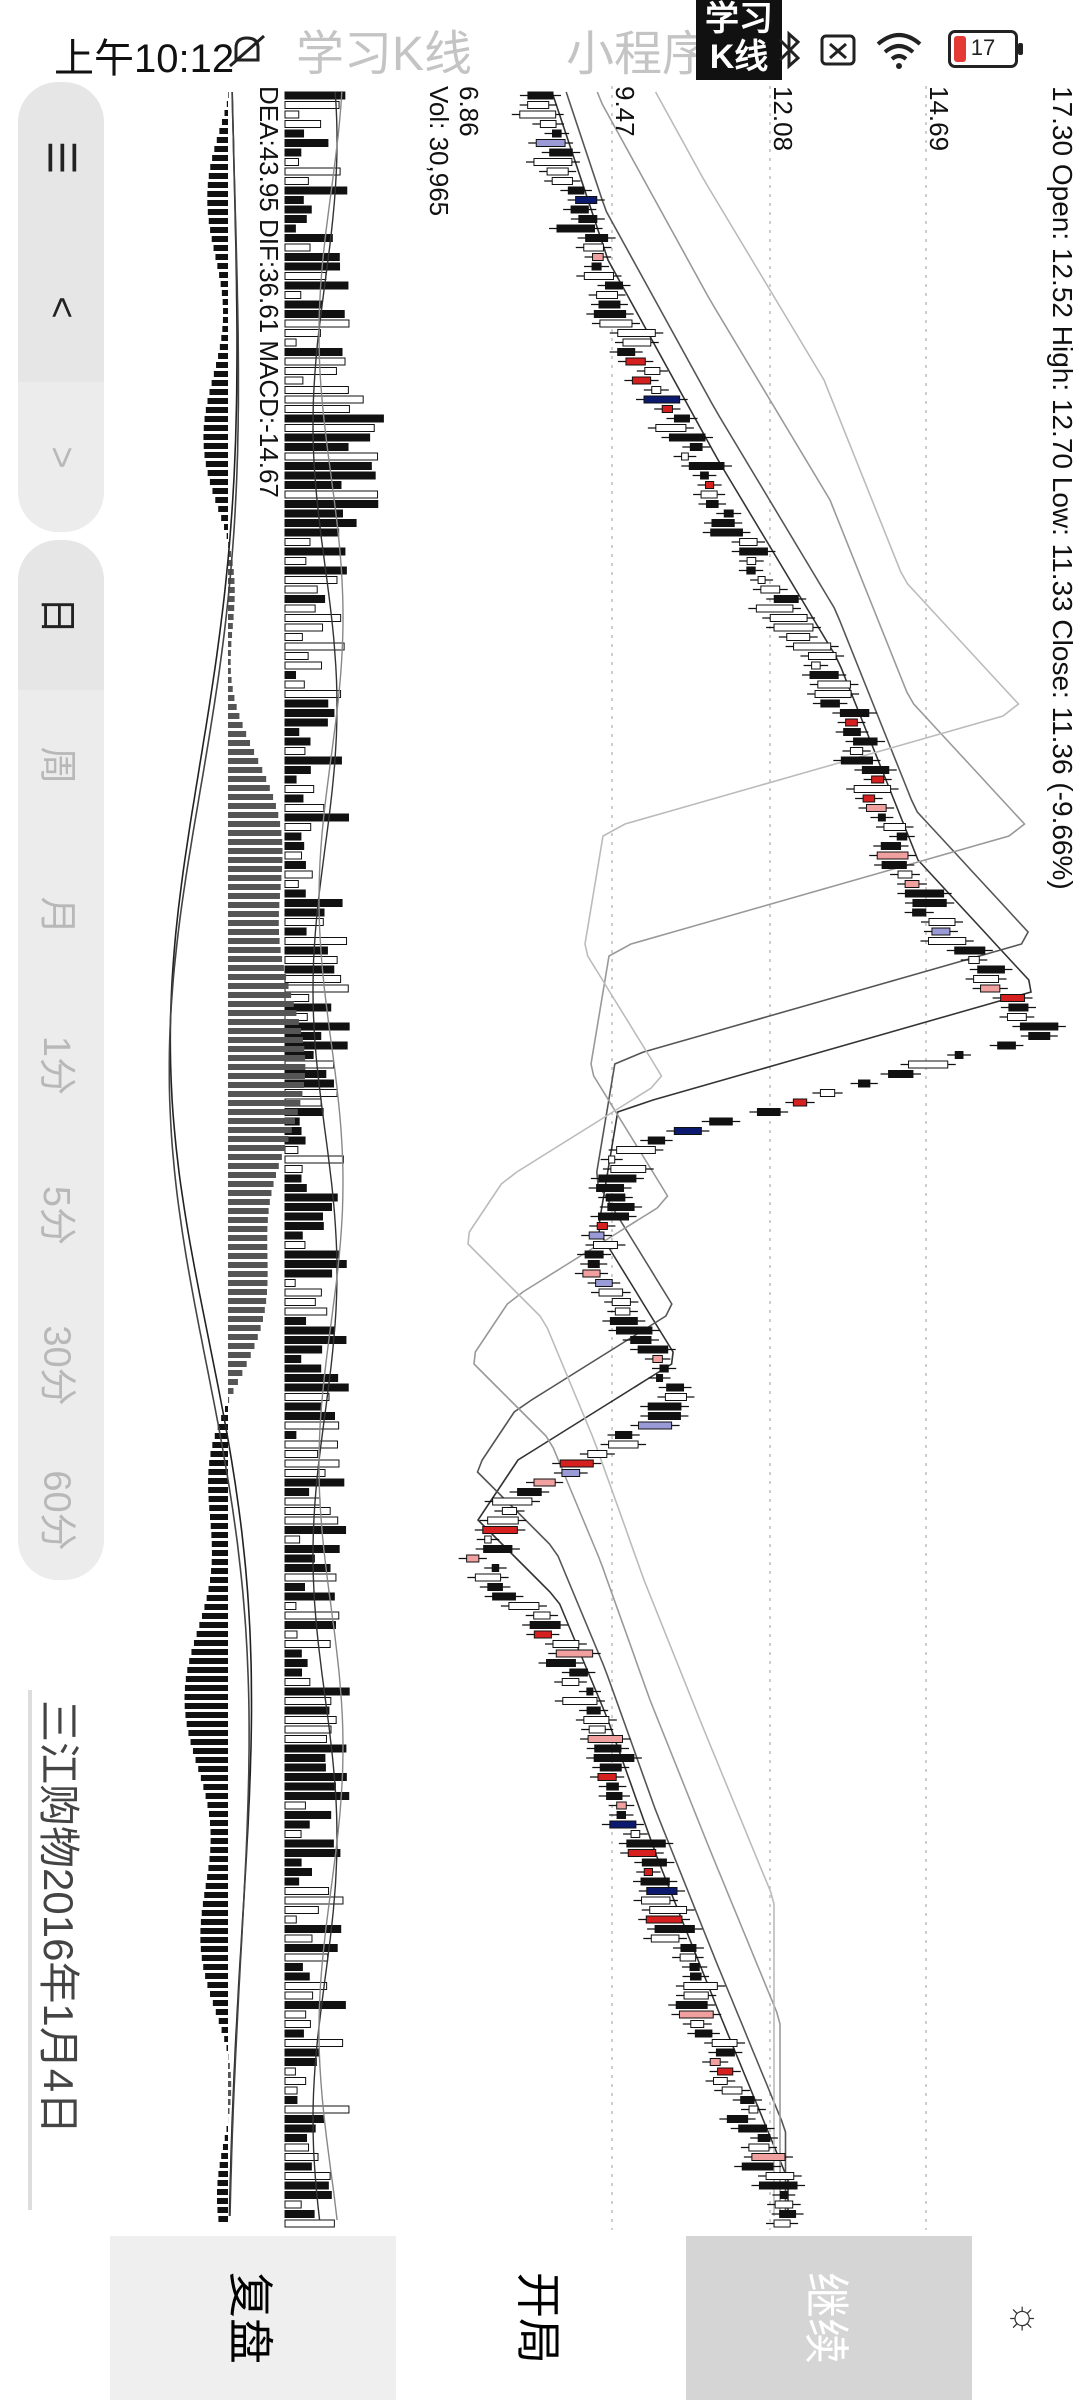 This screenshot has height=2400, width=1080. I want to click on chevron-up-icon: <, so click(61, 307).